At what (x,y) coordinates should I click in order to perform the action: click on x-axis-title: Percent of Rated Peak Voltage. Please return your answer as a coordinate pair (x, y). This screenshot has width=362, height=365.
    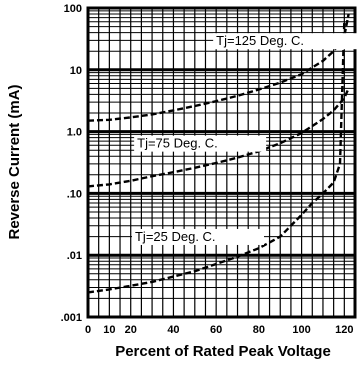
    Looking at the image, I should click on (223, 351).